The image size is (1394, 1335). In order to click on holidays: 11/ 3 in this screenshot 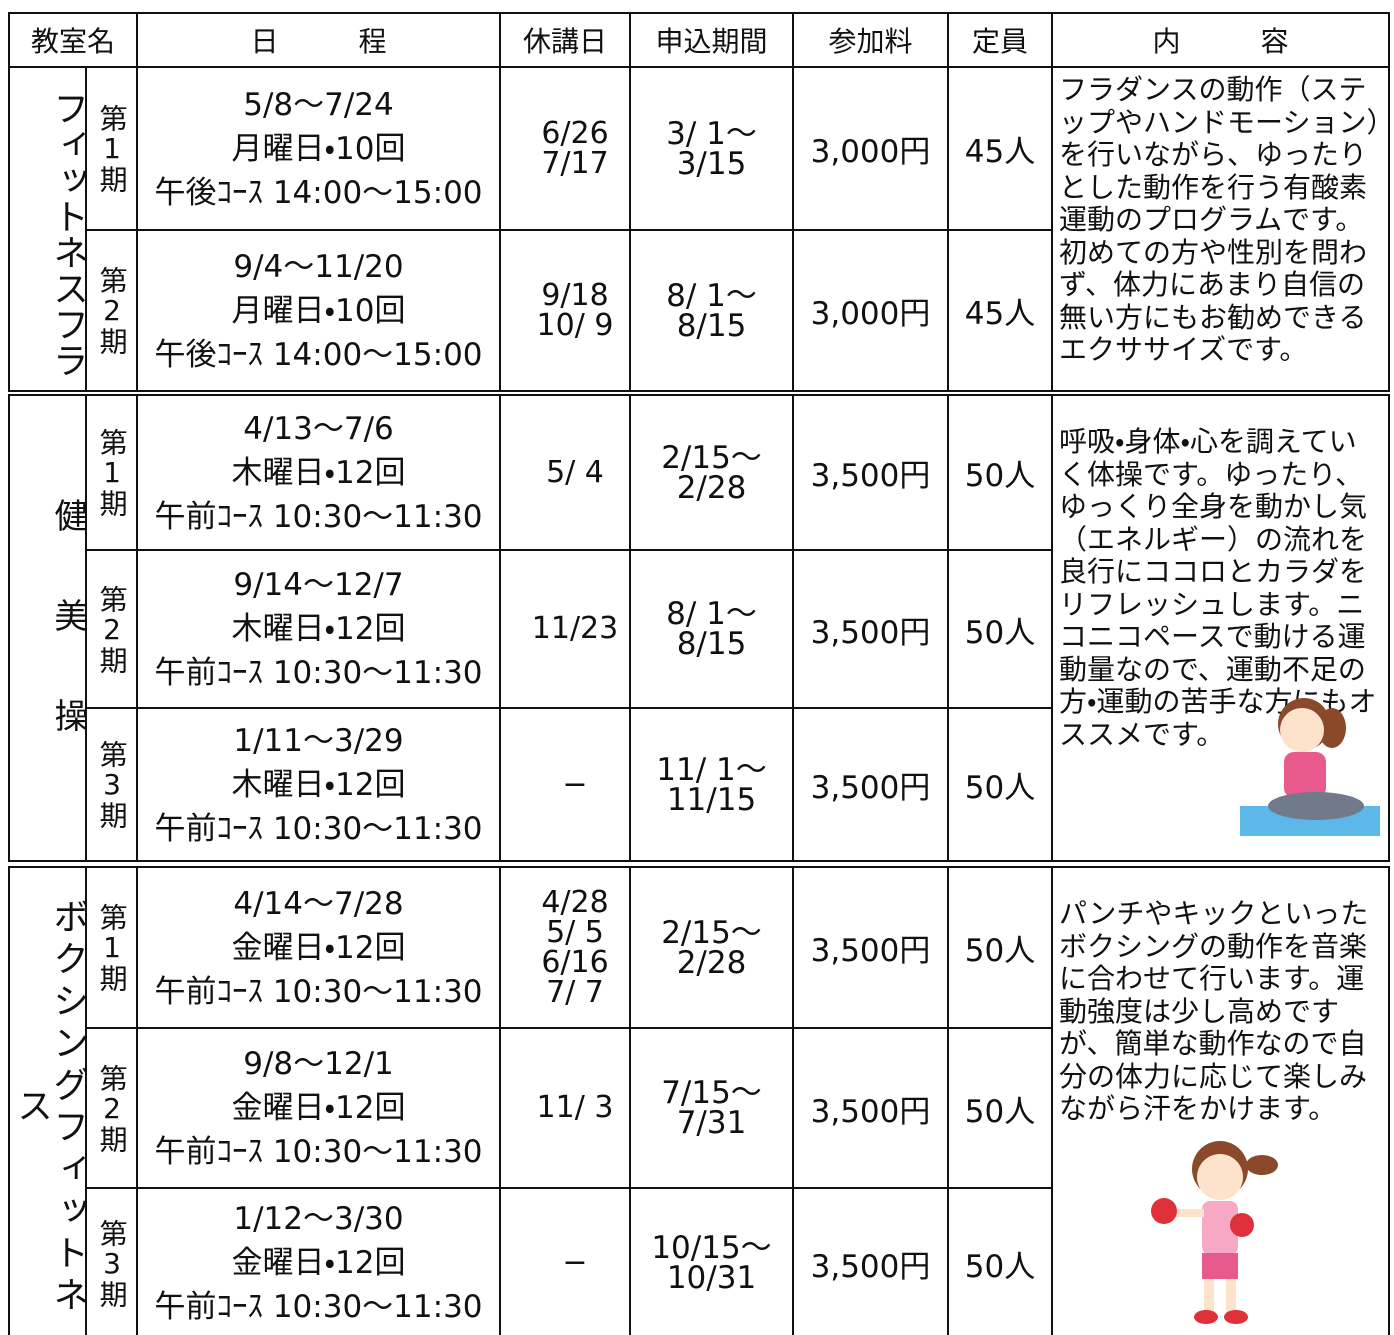, I will do `click(565, 1108)`.